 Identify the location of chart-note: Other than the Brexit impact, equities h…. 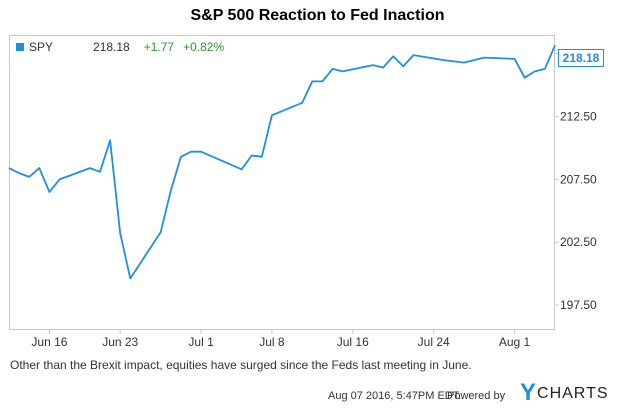
(241, 365).